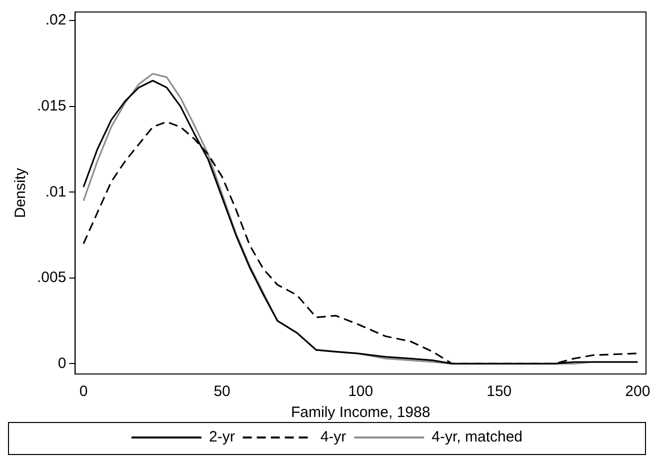 This screenshot has width=654, height=459. Describe the element at coordinates (499, 391) in the screenshot. I see `x-tick-label: 150` at that location.